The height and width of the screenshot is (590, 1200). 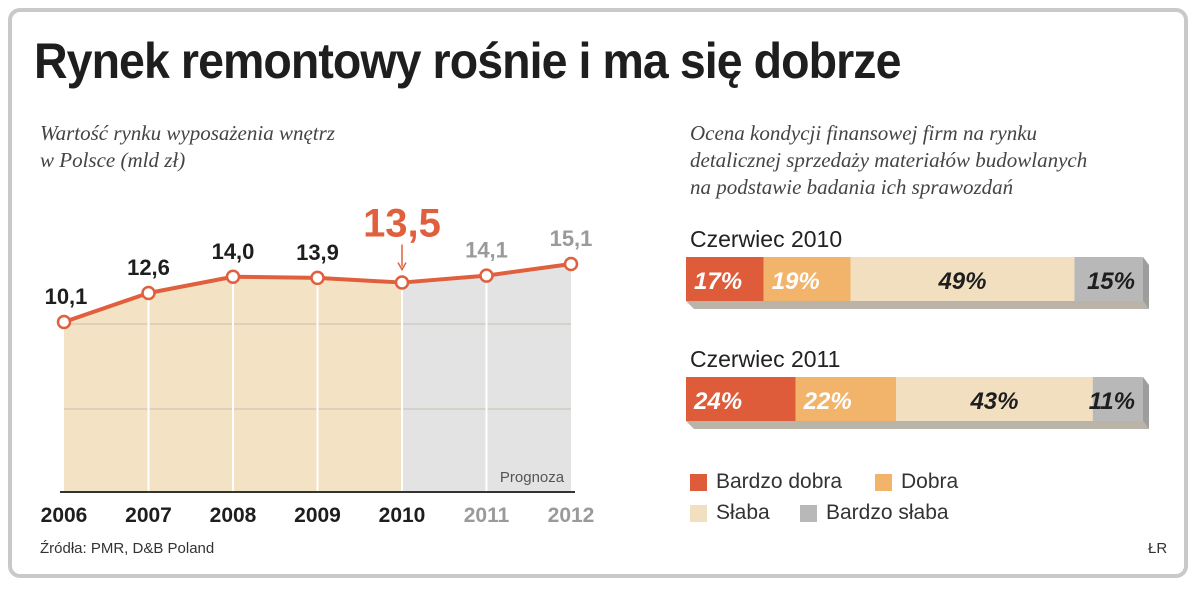 What do you see at coordinates (961, 281) in the screenshot?
I see `row-1-value-label-3: 49%` at bounding box center [961, 281].